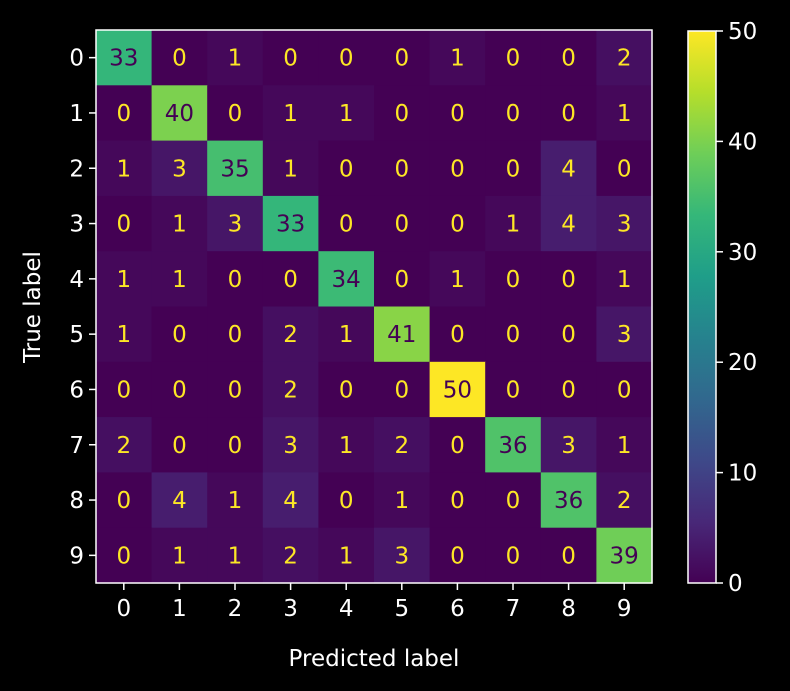  Describe the element at coordinates (457, 609) in the screenshot. I see `x-tick-label: 6` at that location.